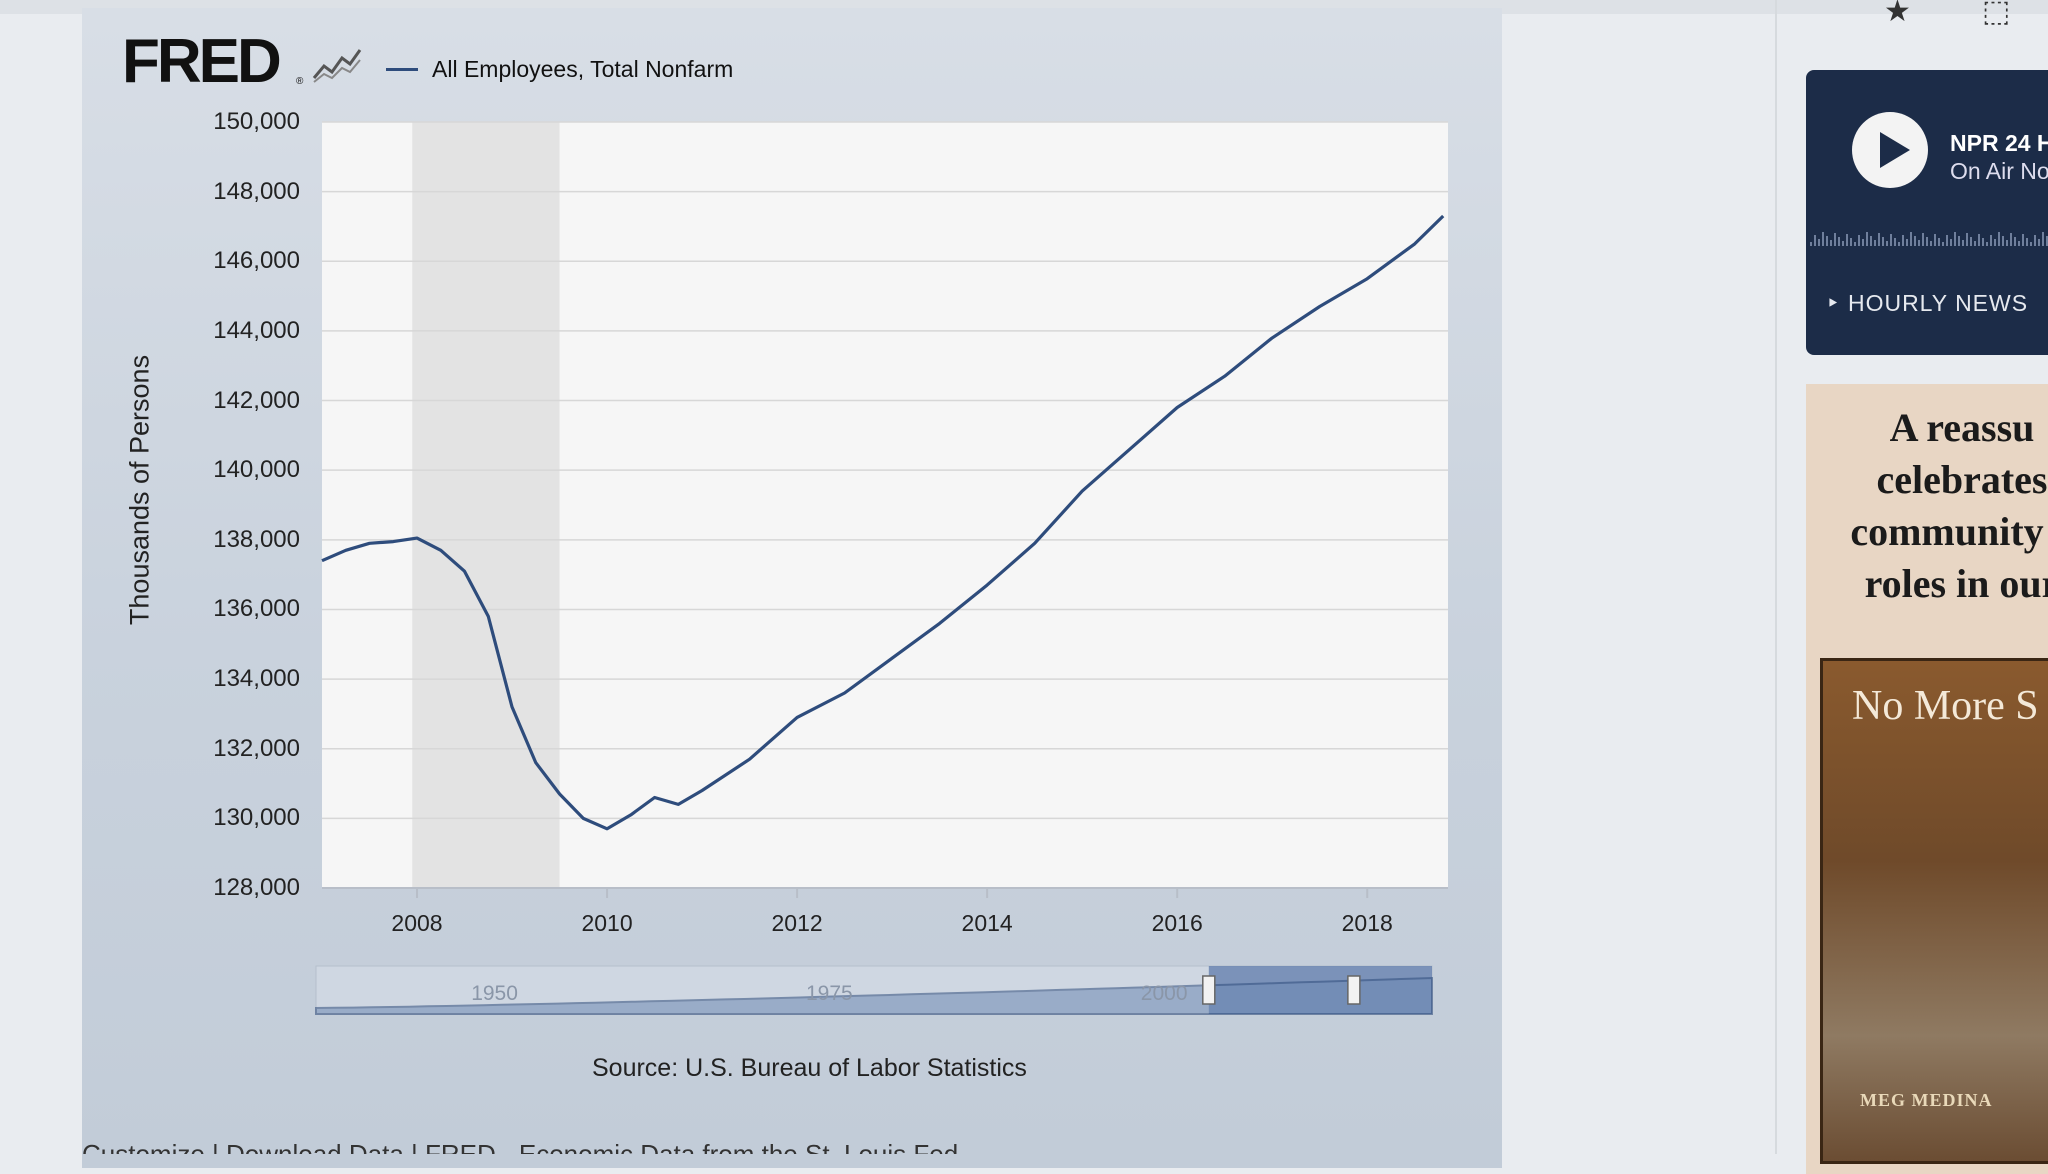 Image resolution: width=2048 pixels, height=1174 pixels. What do you see at coordinates (256, 400) in the screenshot?
I see `y-tick-label: 142,000` at bounding box center [256, 400].